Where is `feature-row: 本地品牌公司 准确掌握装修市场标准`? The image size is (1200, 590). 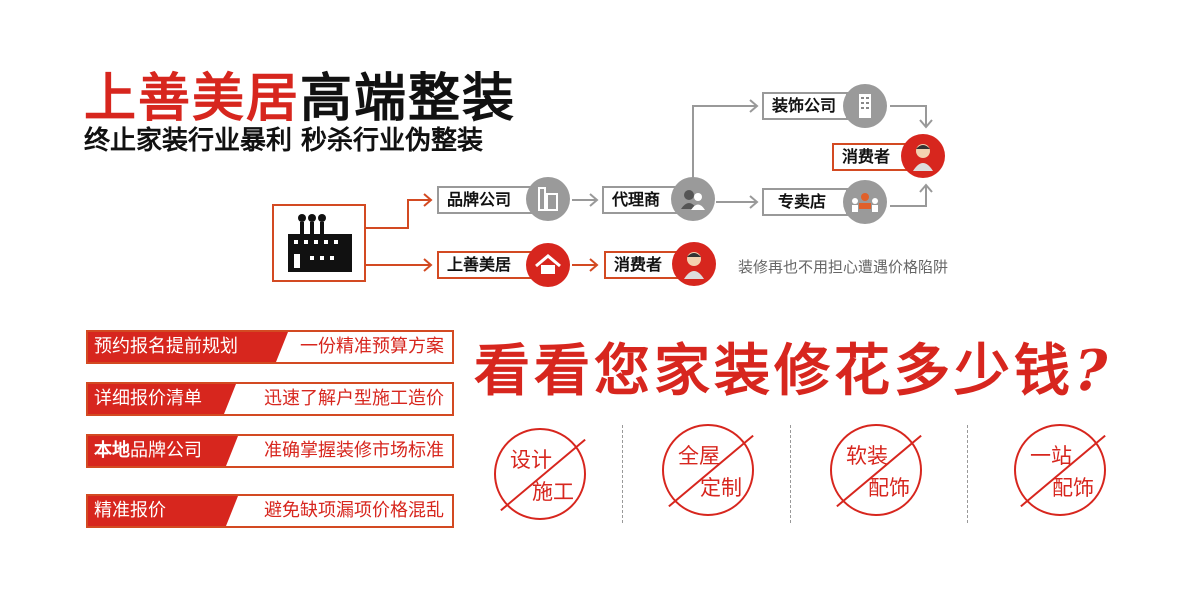 feature-row: 本地品牌公司 准确掌握装修市场标准 is located at coordinates (270, 451).